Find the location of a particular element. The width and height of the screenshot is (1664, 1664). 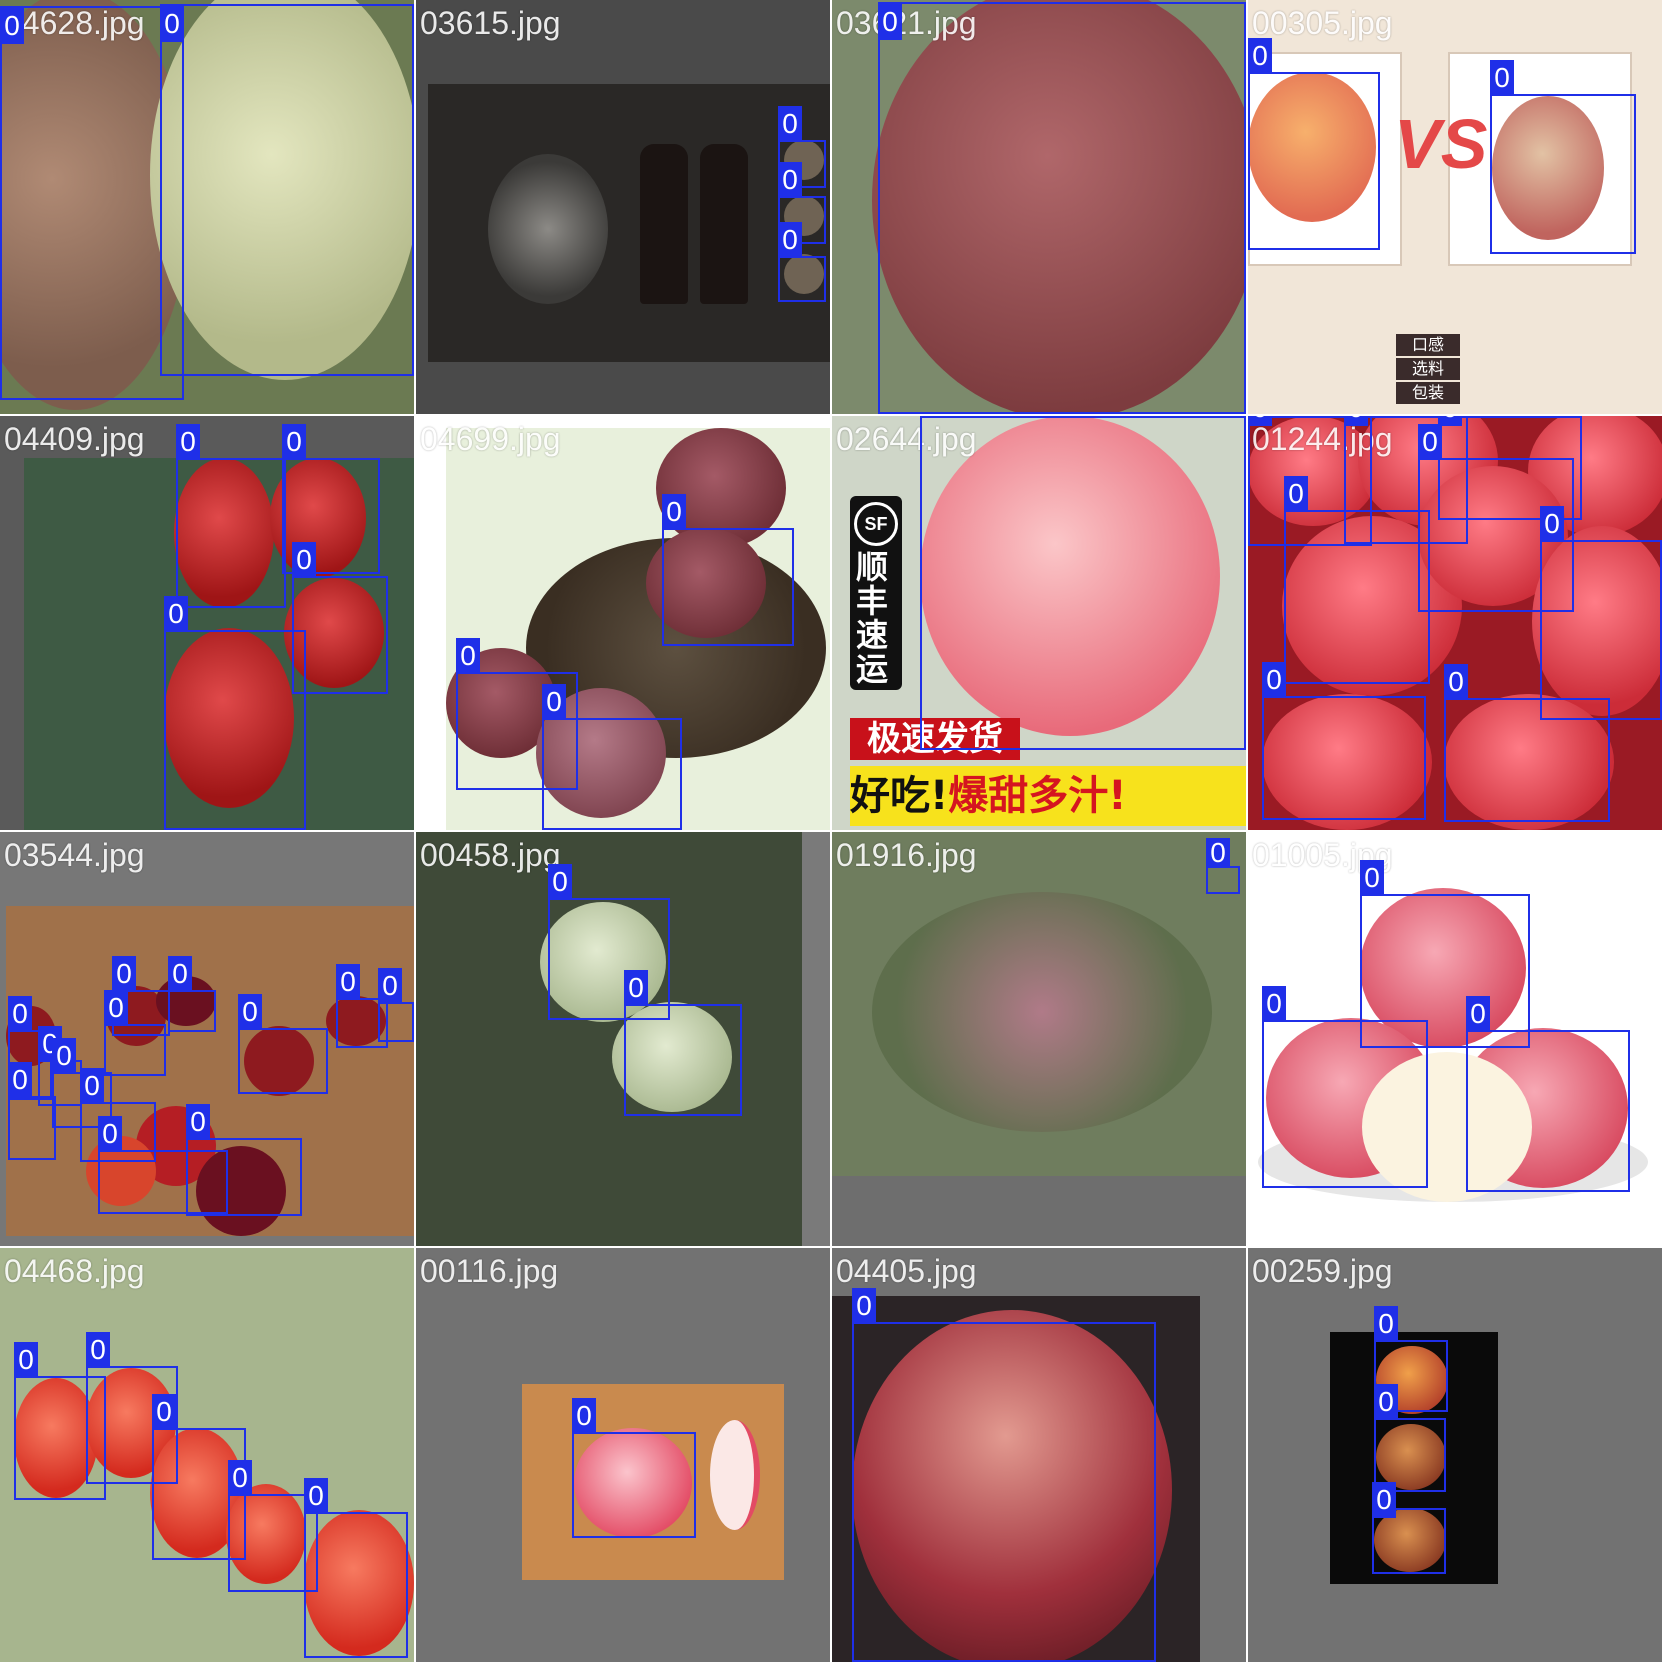

image-filename: 04468.jpg is located at coordinates (74, 1271).